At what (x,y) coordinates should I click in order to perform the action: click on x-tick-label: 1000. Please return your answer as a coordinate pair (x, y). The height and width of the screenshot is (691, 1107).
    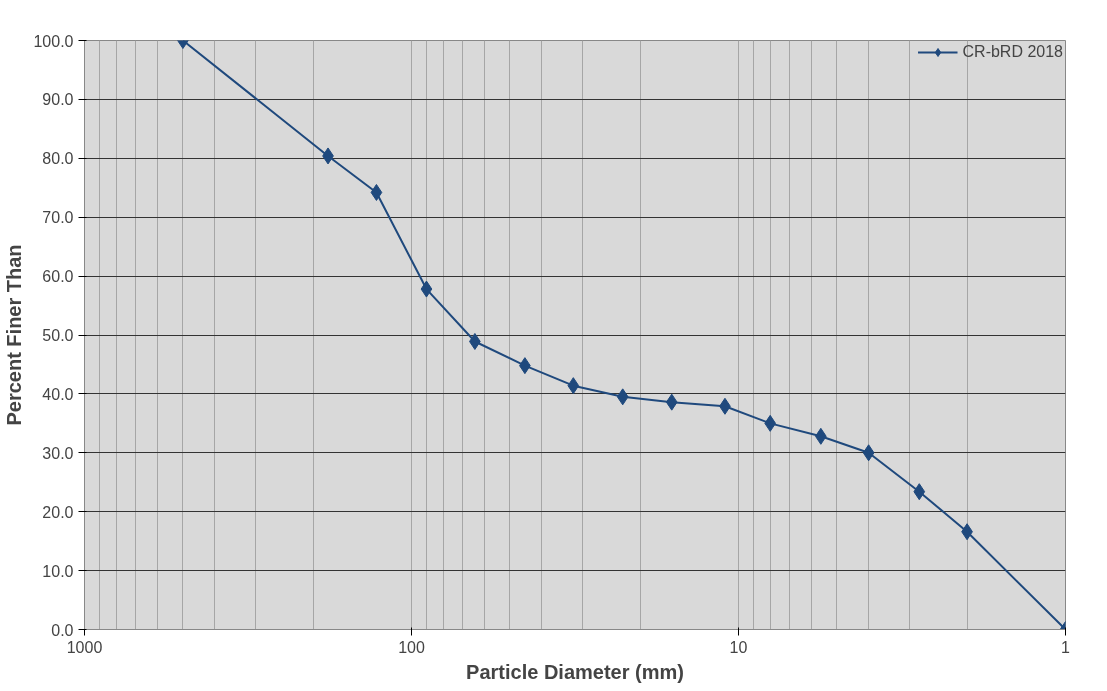
    Looking at the image, I should click on (84, 647).